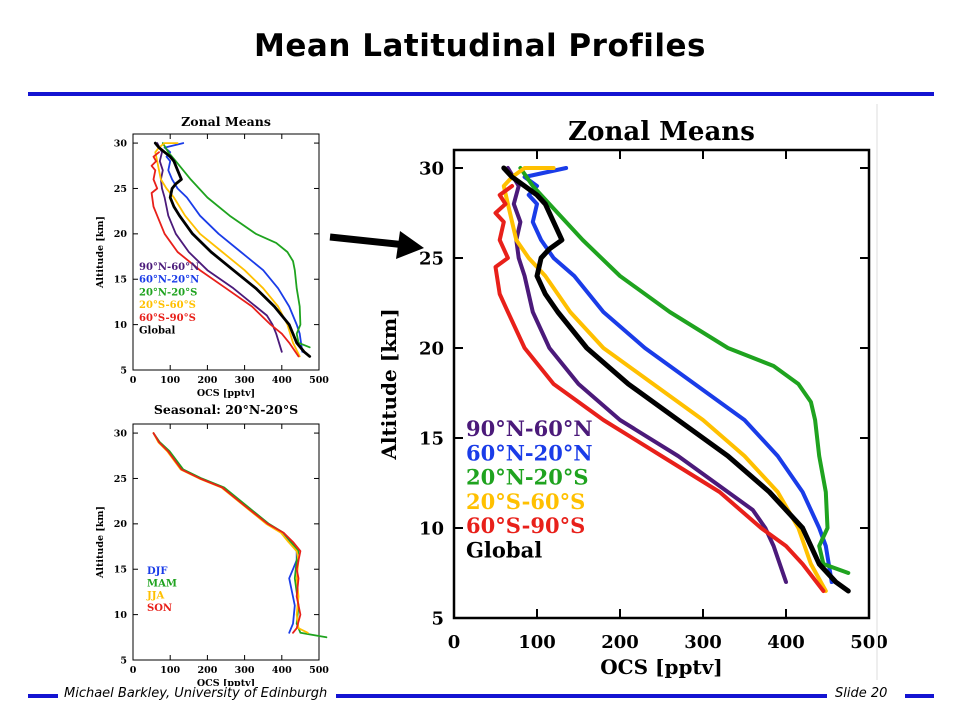 The image size is (960, 720). I want to click on series-line-60-s-90-s, so click(225, 254).